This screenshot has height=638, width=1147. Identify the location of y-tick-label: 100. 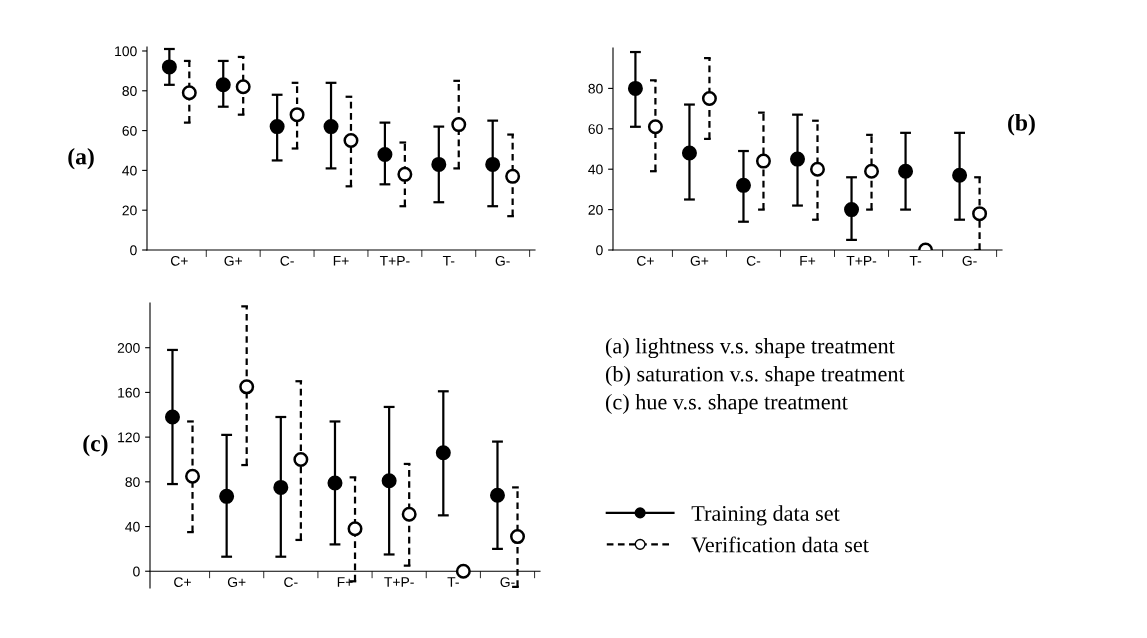
(126, 51).